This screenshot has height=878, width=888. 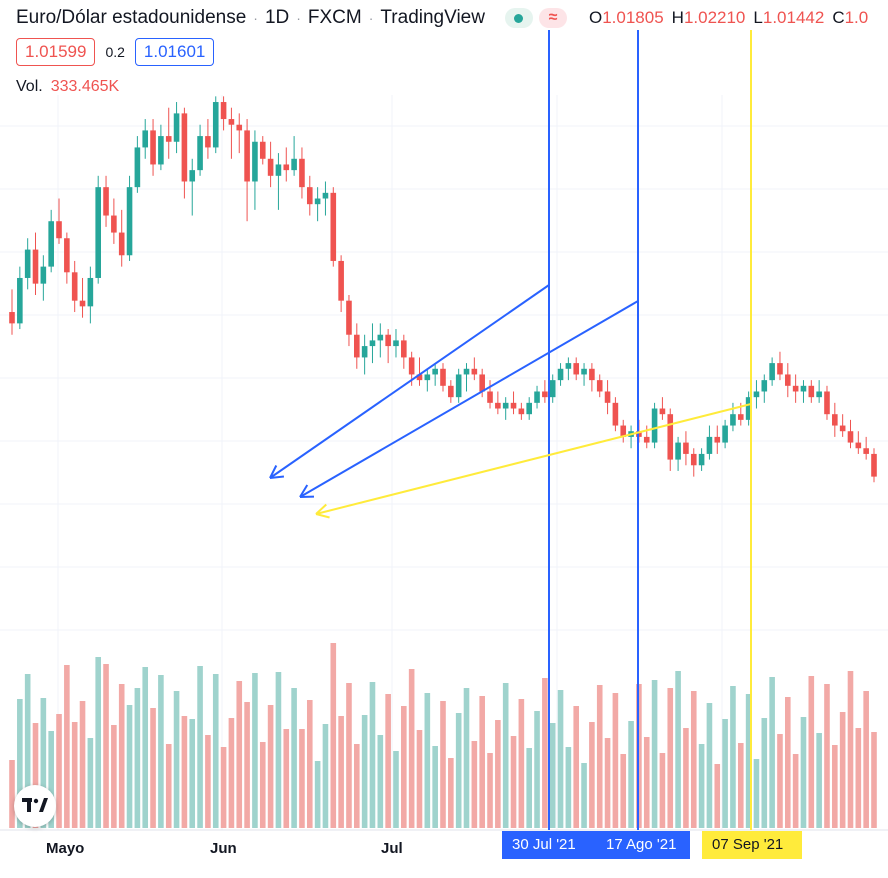 I want to click on buy-price-button: 1.01601, so click(x=174, y=52).